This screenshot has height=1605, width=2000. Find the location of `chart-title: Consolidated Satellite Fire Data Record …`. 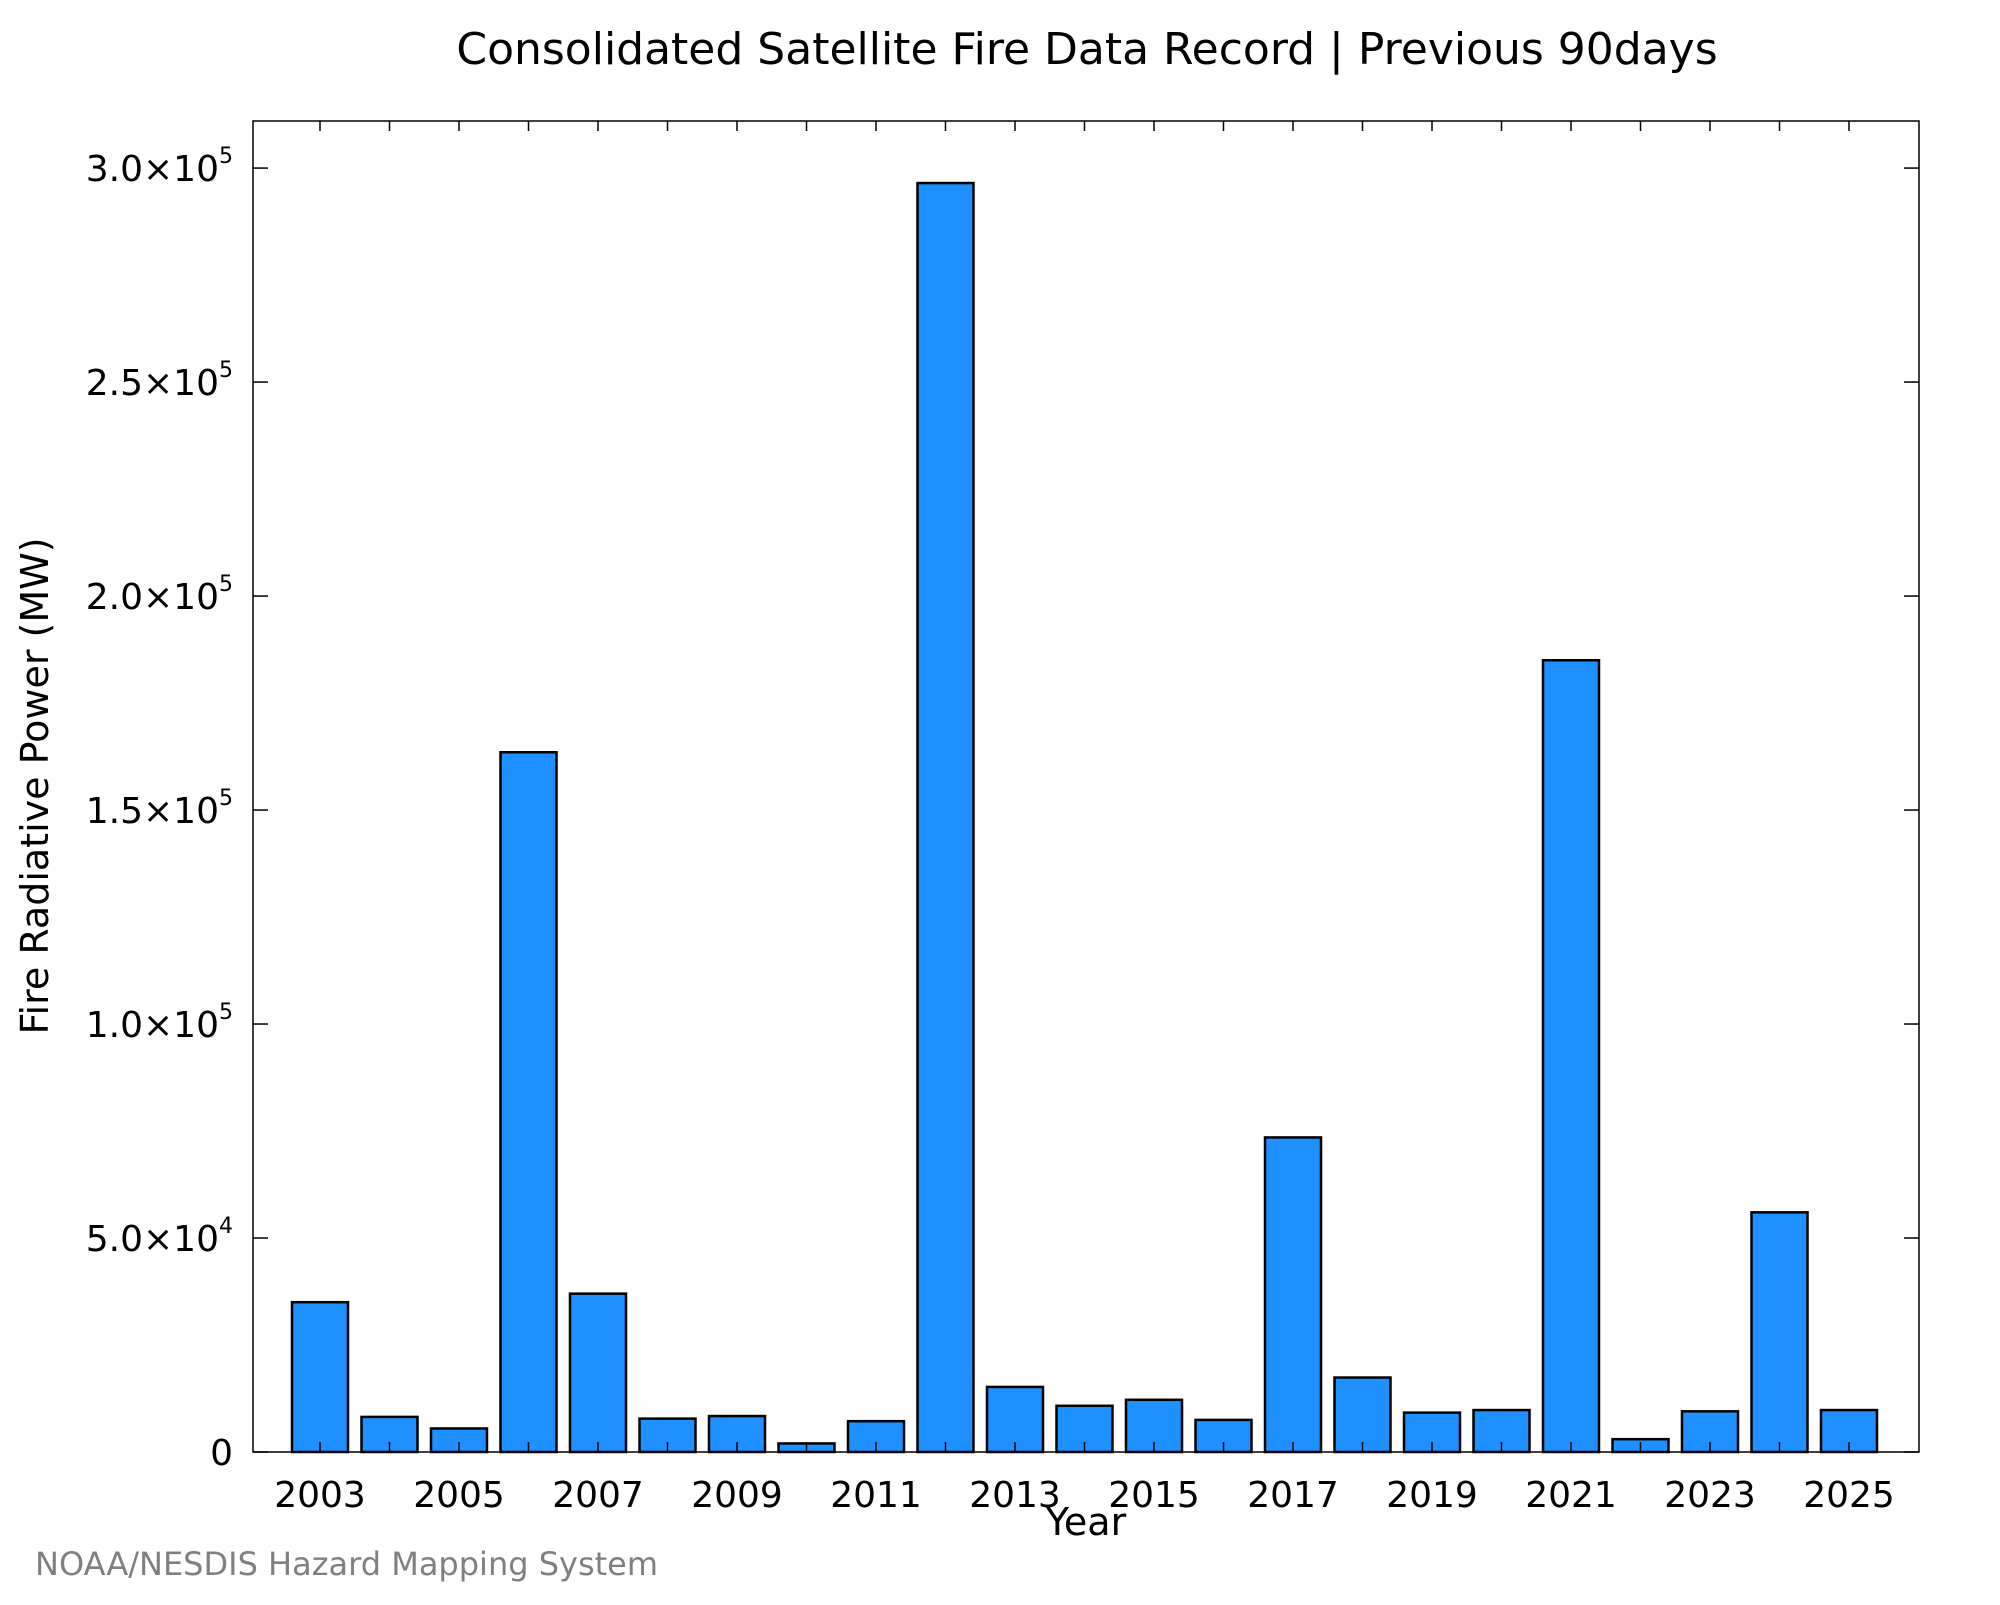

chart-title: Consolidated Satellite Fire Data Record … is located at coordinates (1086, 49).